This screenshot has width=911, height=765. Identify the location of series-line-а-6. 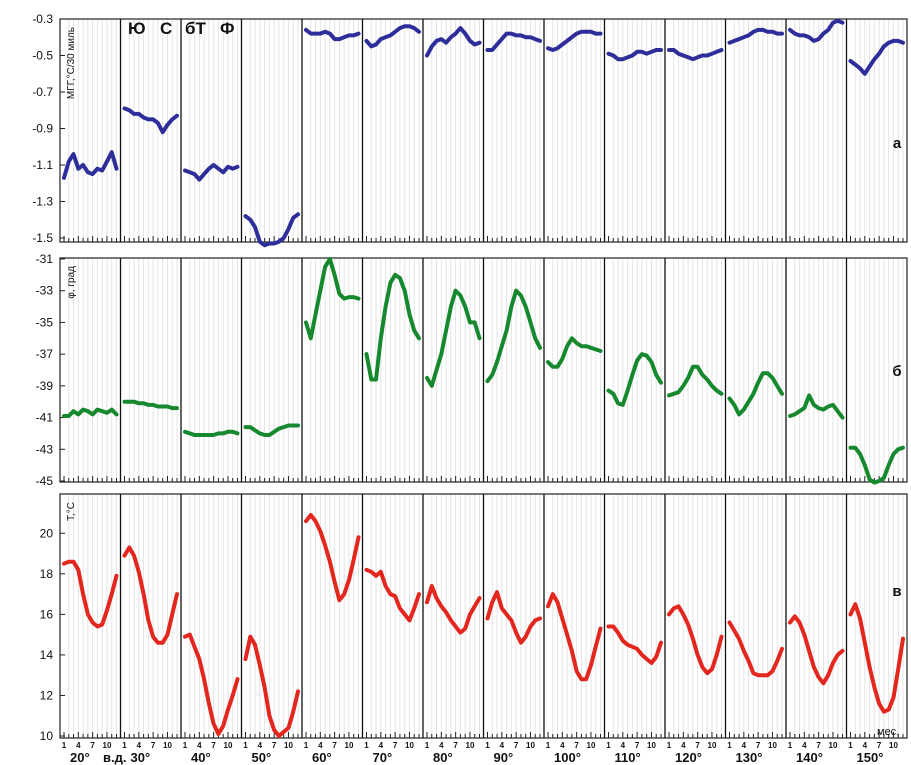
(392, 36).